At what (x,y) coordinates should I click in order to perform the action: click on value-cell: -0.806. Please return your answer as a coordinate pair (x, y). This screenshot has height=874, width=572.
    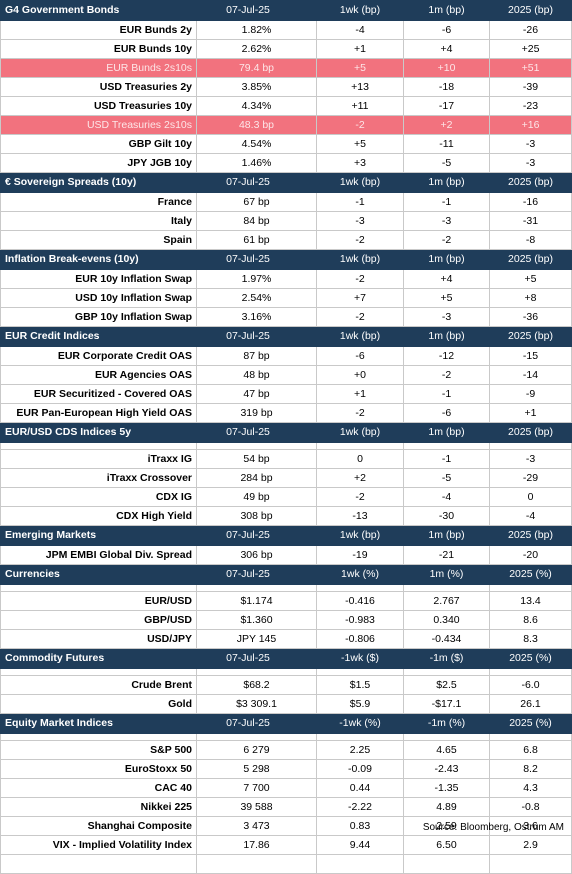
    Looking at the image, I should click on (360, 639).